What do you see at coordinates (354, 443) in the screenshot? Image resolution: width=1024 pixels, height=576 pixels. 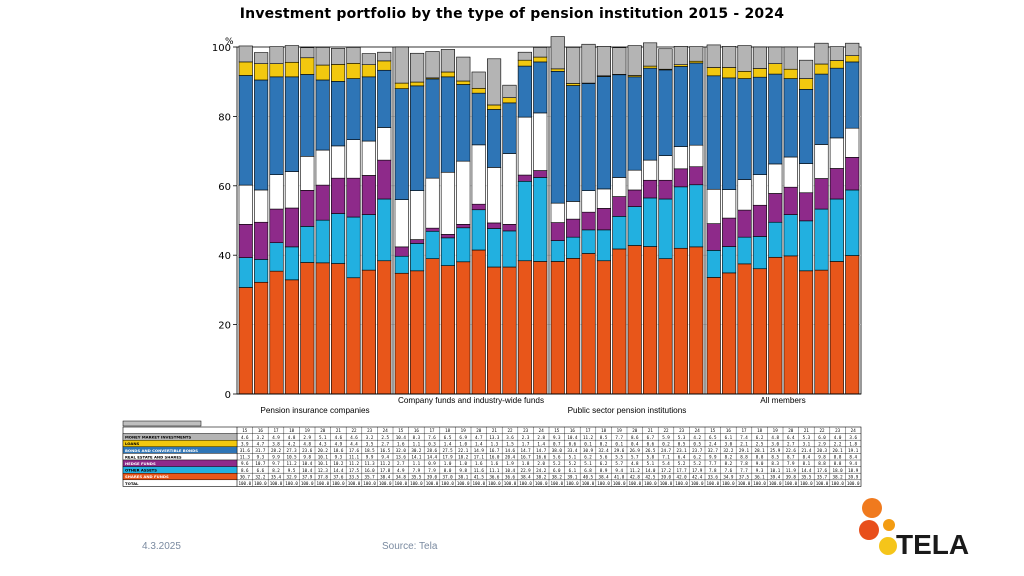 I see `table-cell: 4.4` at bounding box center [354, 443].